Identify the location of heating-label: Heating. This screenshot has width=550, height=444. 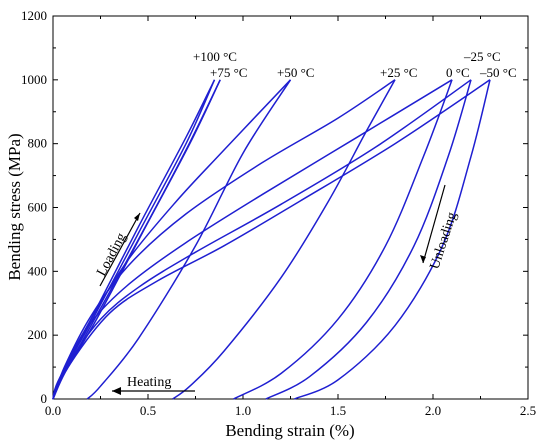
(149, 382).